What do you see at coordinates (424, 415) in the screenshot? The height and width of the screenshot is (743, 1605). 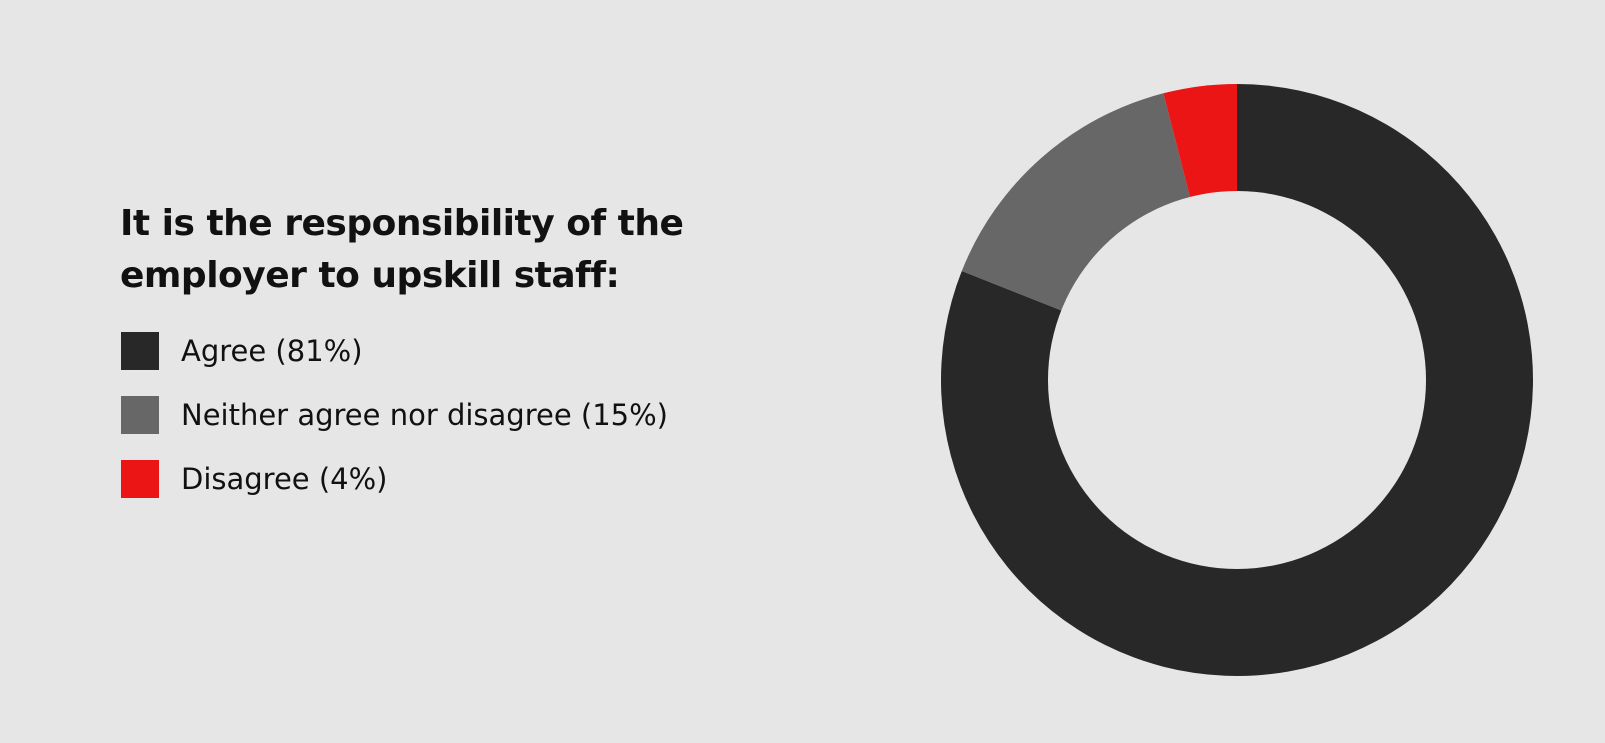 I see `legend-label-neither: Neither agree nor disagree (15%)` at bounding box center [424, 415].